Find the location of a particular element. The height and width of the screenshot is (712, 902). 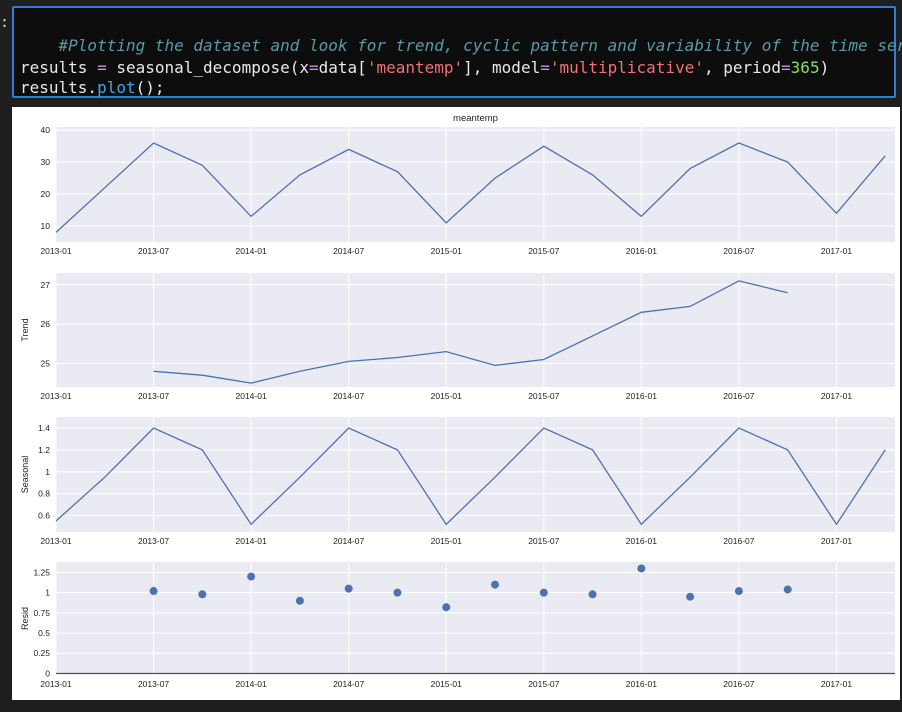

code-token: data[ is located at coordinates (342, 67).